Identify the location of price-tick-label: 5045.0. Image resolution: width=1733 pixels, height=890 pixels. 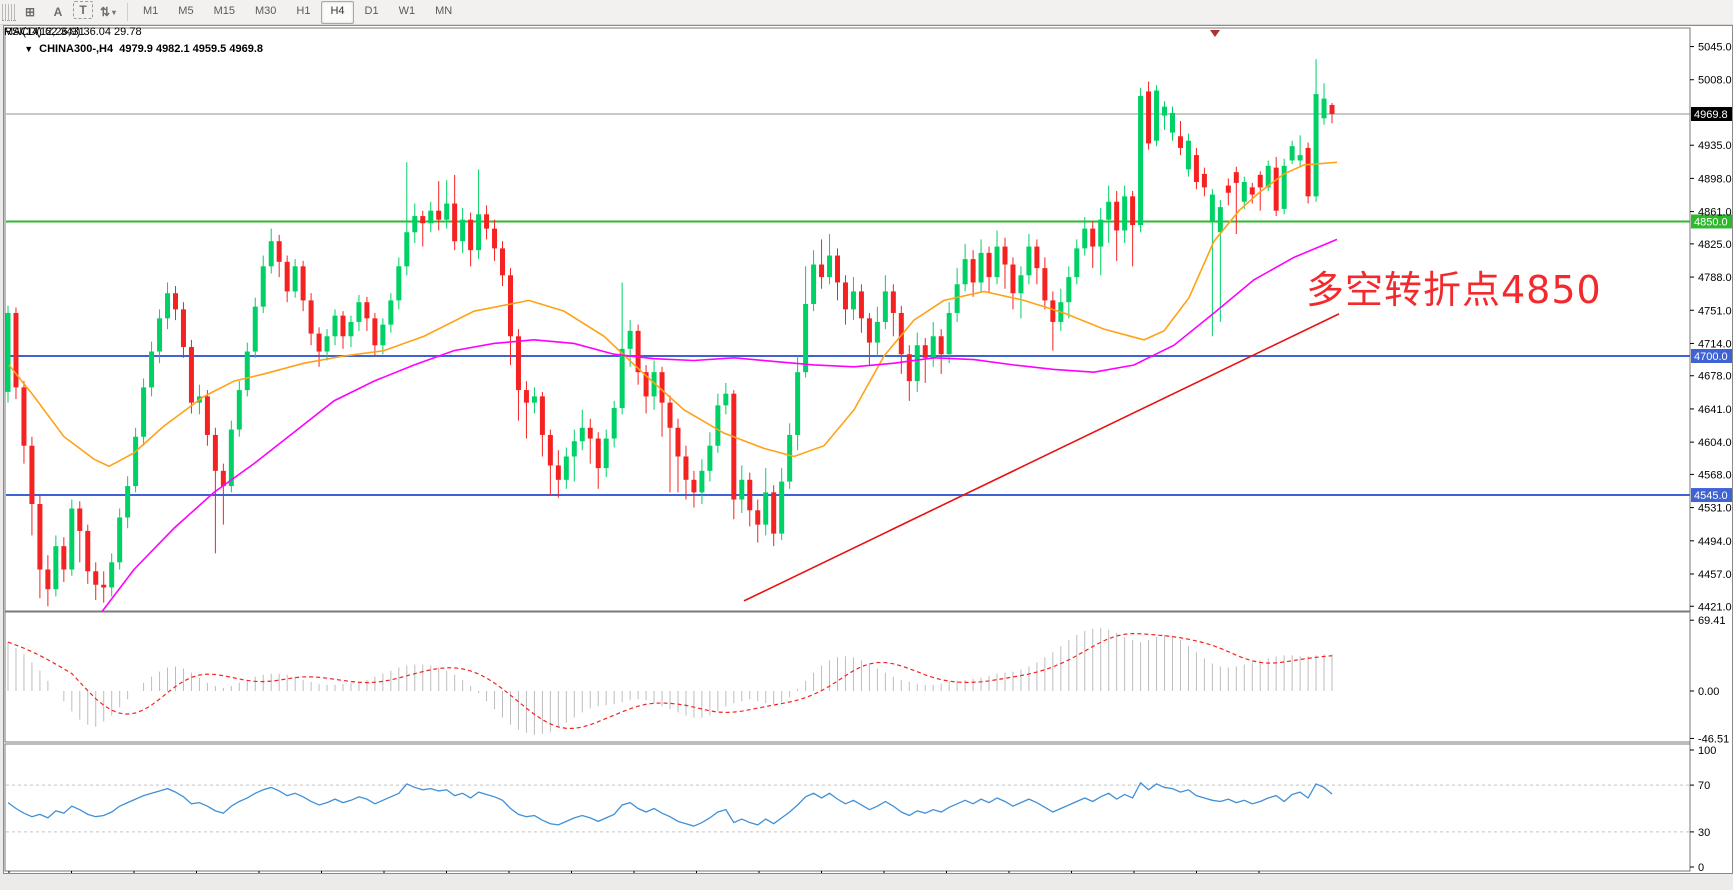
(1715, 48).